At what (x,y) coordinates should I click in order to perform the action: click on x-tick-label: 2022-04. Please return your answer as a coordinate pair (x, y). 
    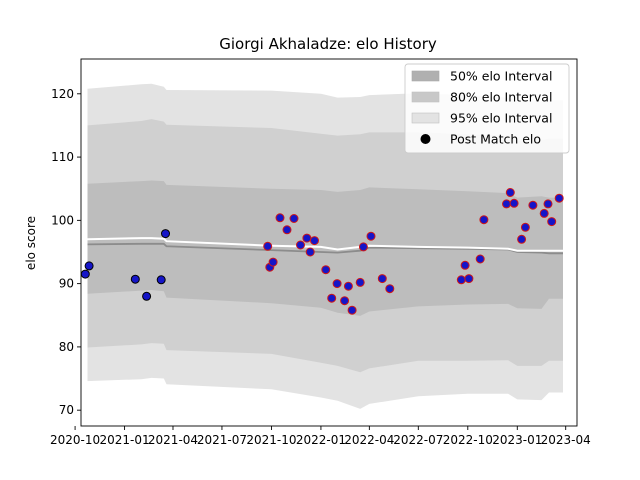
    Looking at the image, I should click on (369, 440).